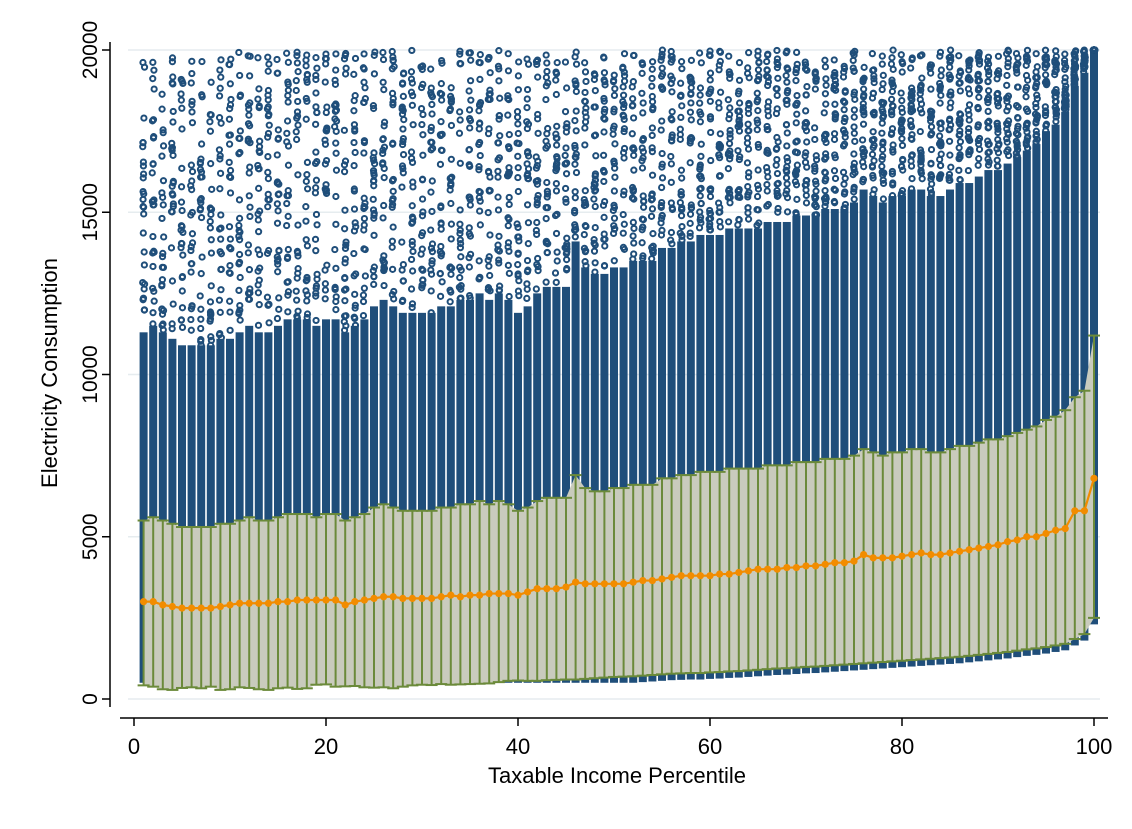 The image size is (1132, 829). What do you see at coordinates (619, 543) in the screenshot?
I see `median-series` at bounding box center [619, 543].